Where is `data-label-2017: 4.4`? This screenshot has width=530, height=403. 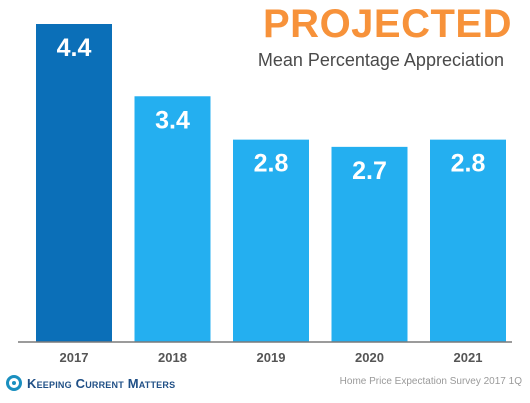
data-label-2017: 4.4 is located at coordinates (74, 48).